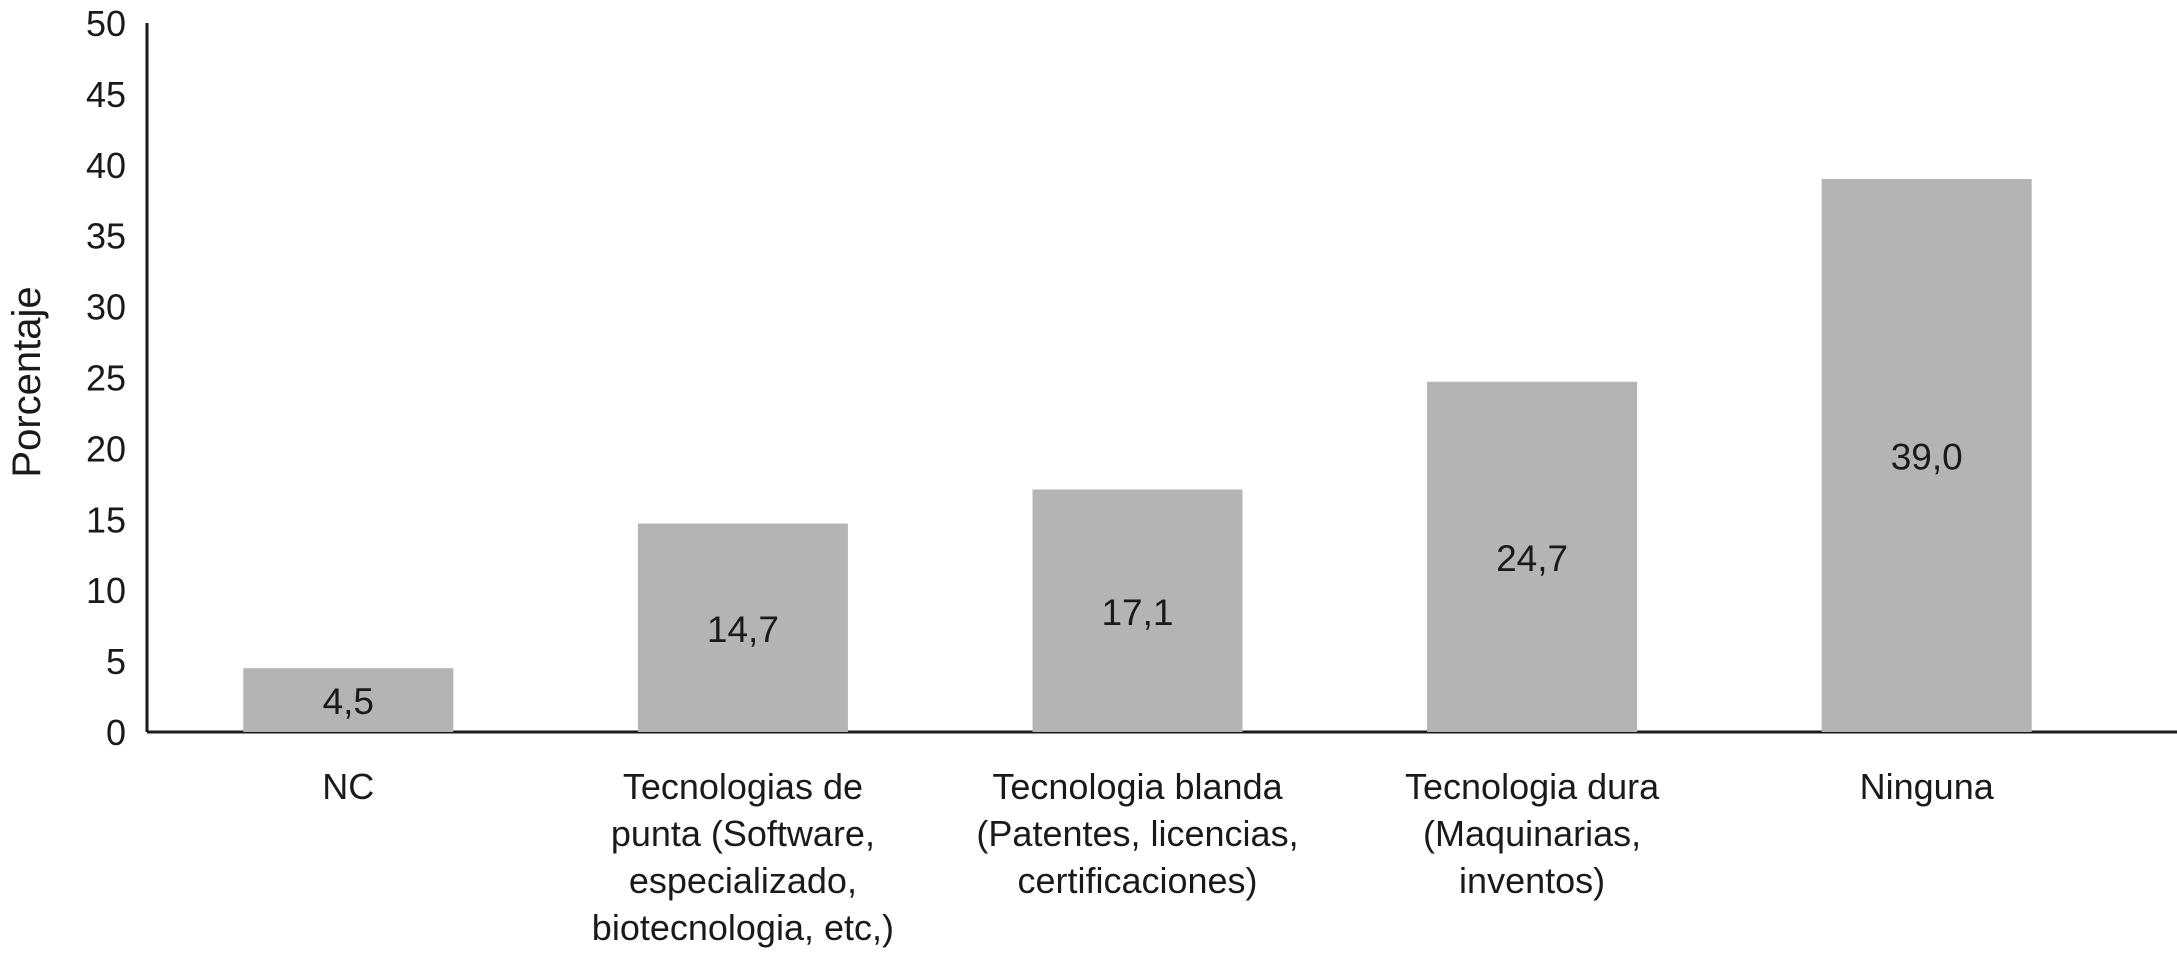 The image size is (2177, 964). Describe the element at coordinates (743, 833) in the screenshot. I see `x-category-label-line: punta (Software,` at that location.